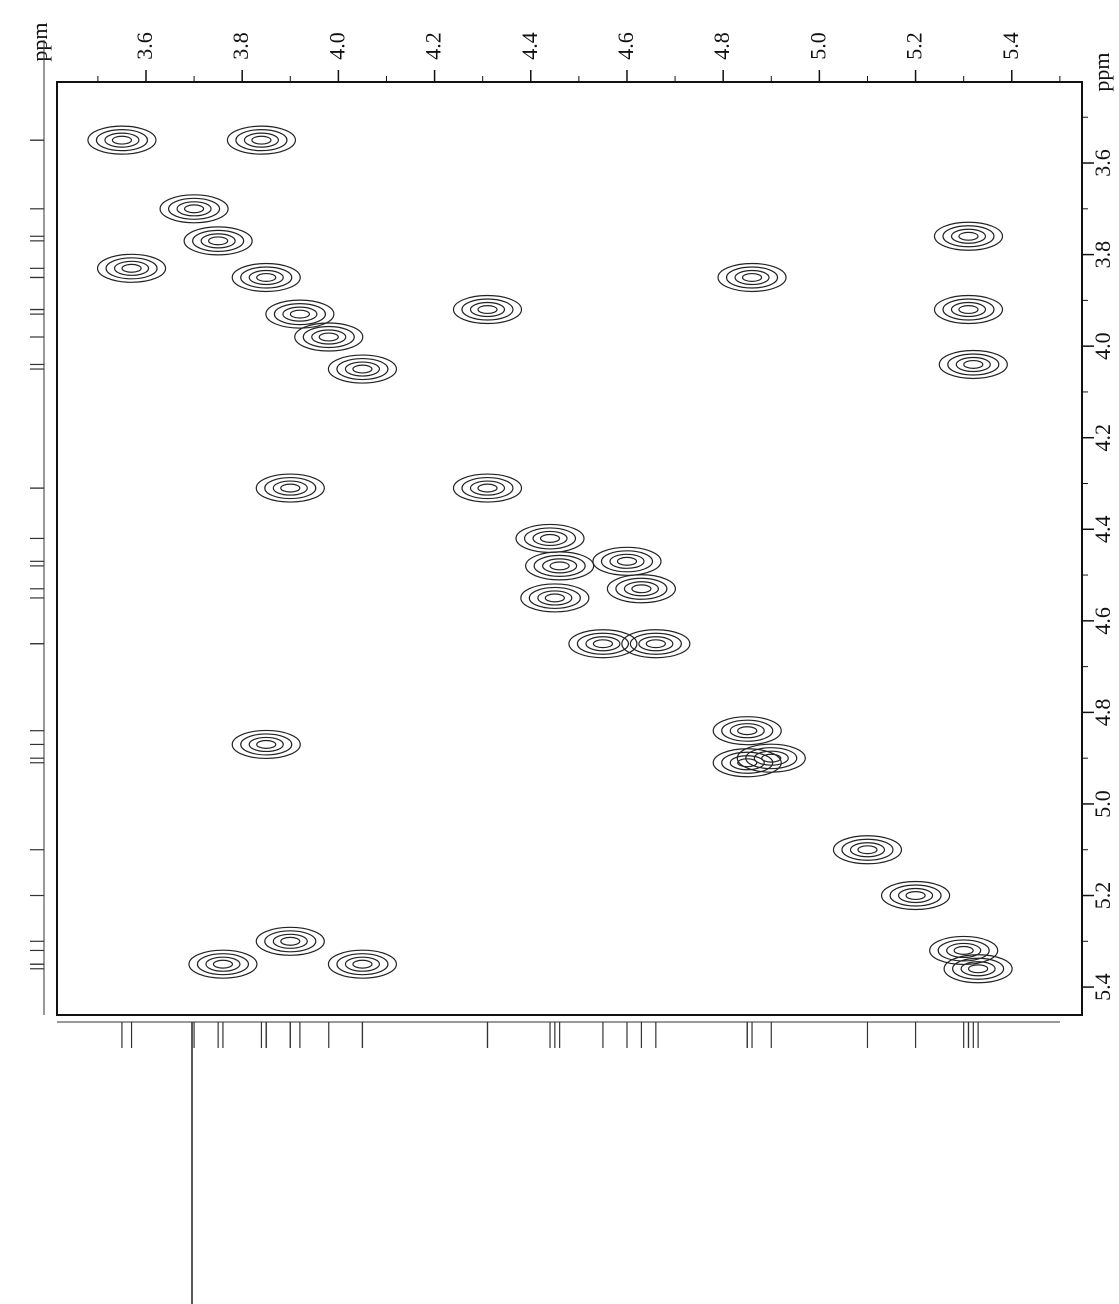 Image resolution: width=1119 pixels, height=1304 pixels. Describe the element at coordinates (1102, 530) in the screenshot. I see `y-tick-label: 4.4` at that location.